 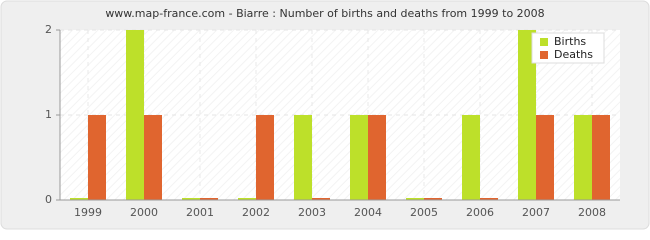 What do you see at coordinates (48, 29) in the screenshot?
I see `y-tick-label: 2` at bounding box center [48, 29].